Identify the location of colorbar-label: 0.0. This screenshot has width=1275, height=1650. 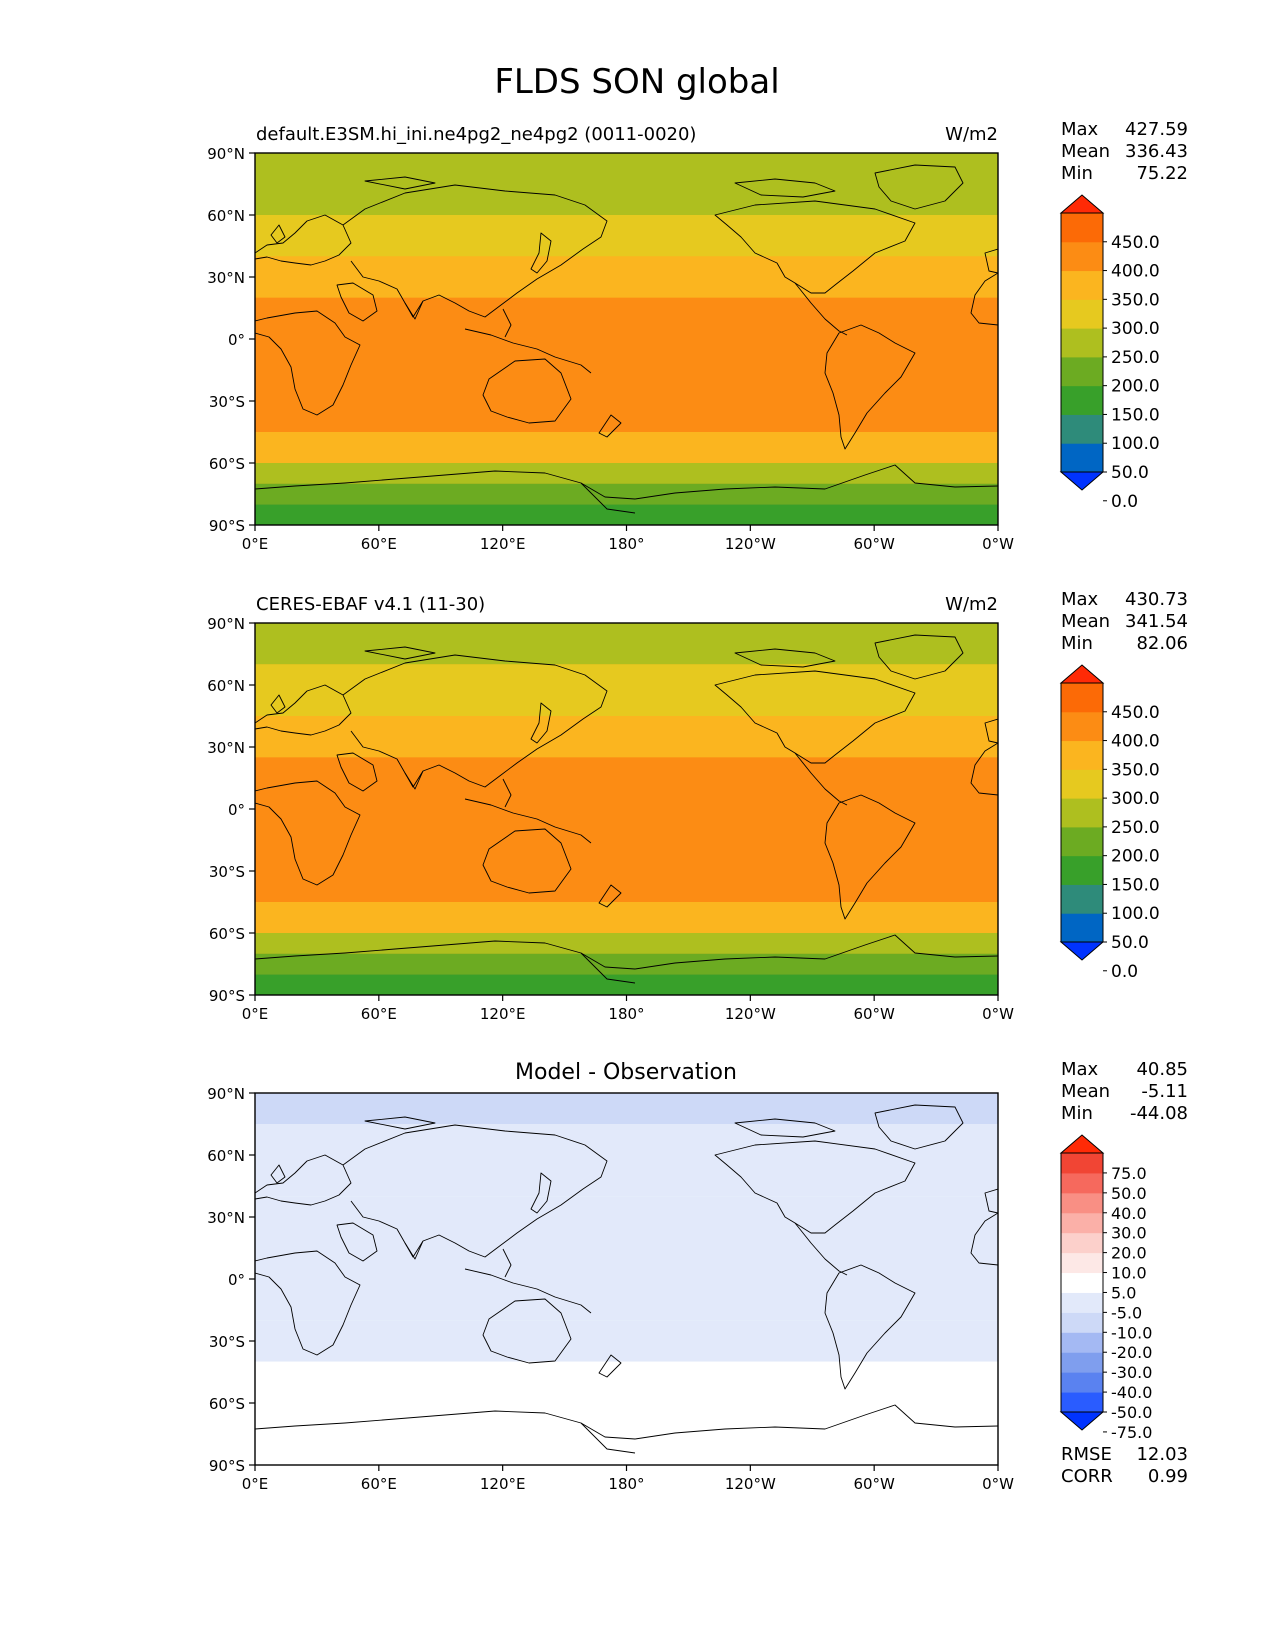
(1124, 502).